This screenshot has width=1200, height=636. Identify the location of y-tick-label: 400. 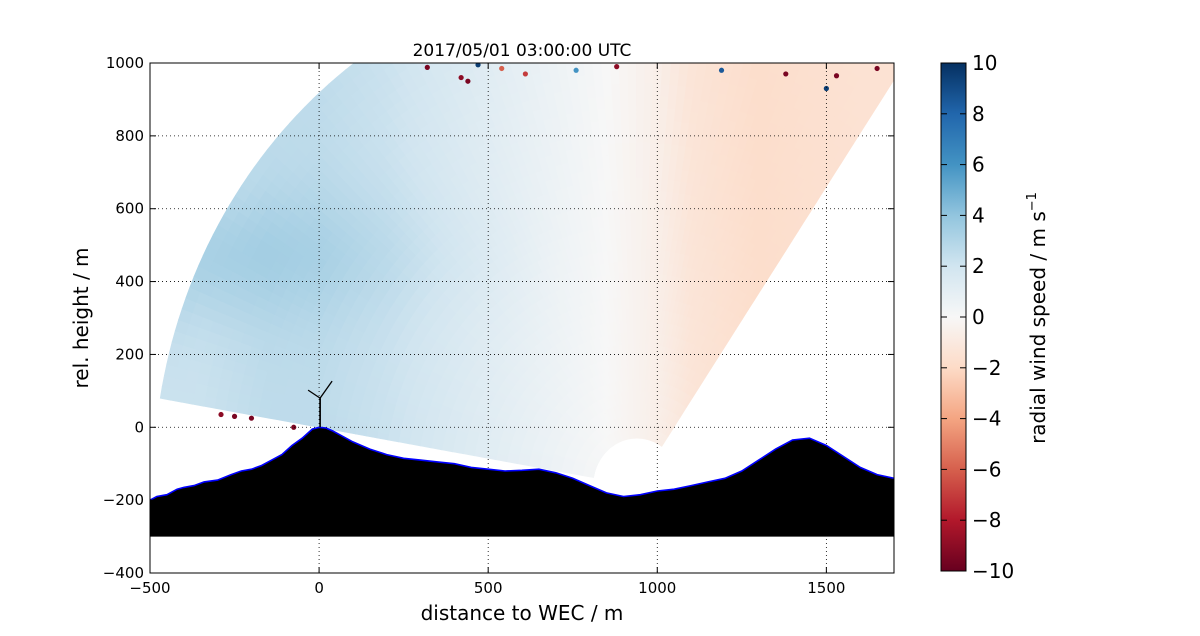
(129, 282).